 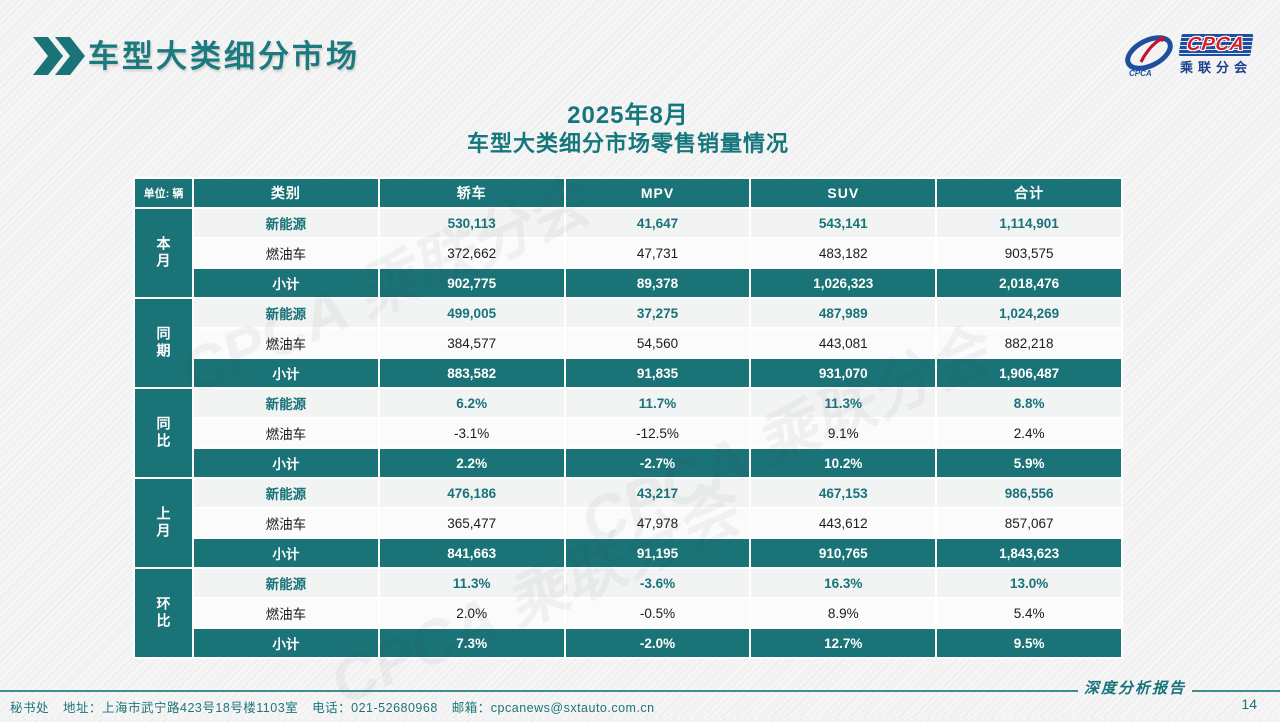 I want to click on table-row: 环比 新能源 11.3% -3.6% 16.3% 13.0%, so click(x=628, y=613).